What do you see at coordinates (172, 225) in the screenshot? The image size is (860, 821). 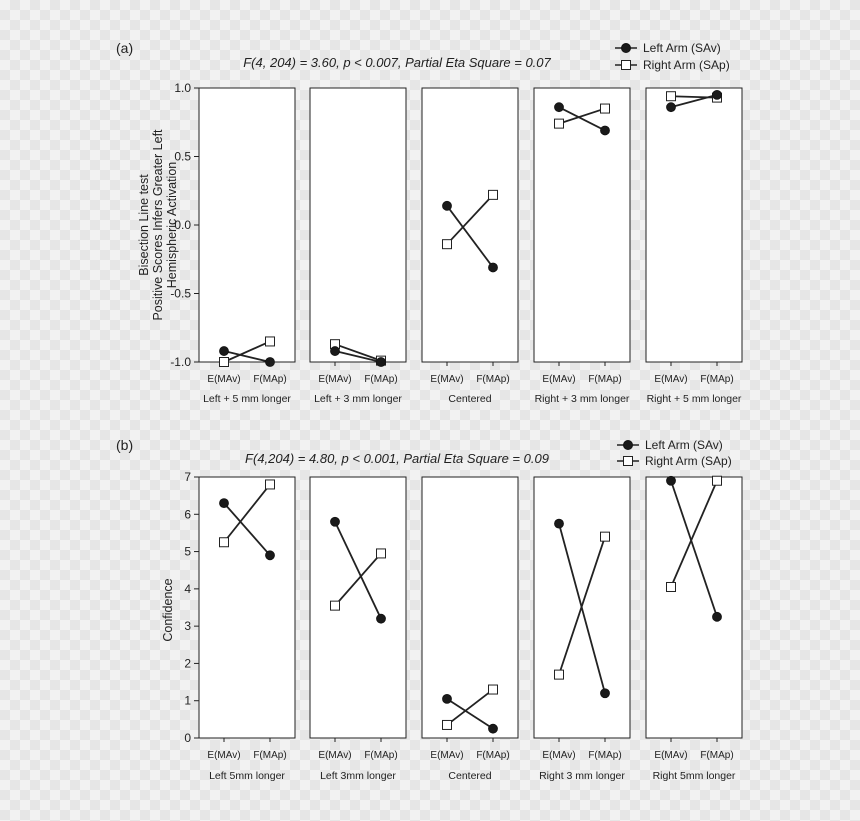 I see `y-axis-label-line: Hemispheric Activation` at bounding box center [172, 225].